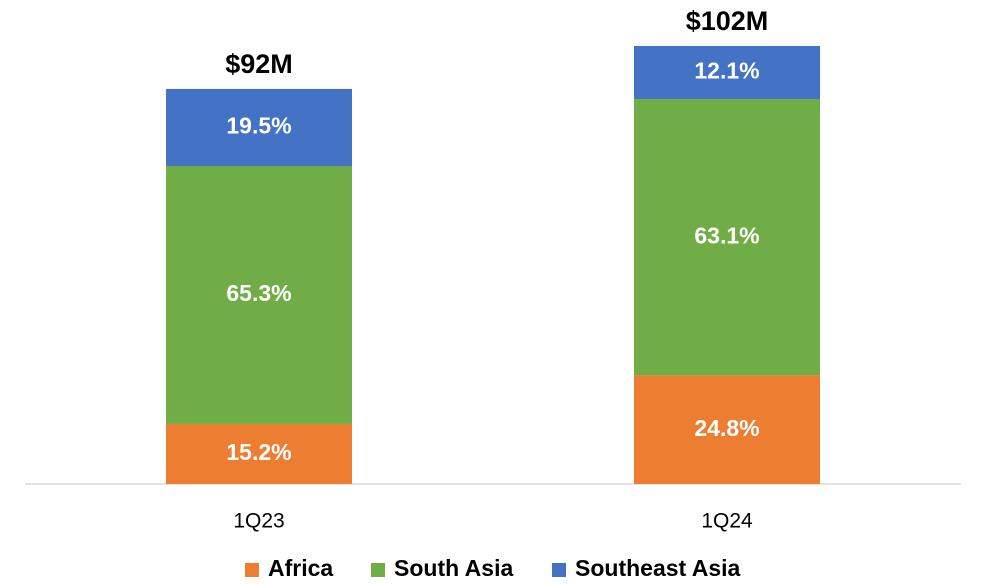 This screenshot has width=981, height=585. I want to click on total-label: $92M, so click(259, 64).